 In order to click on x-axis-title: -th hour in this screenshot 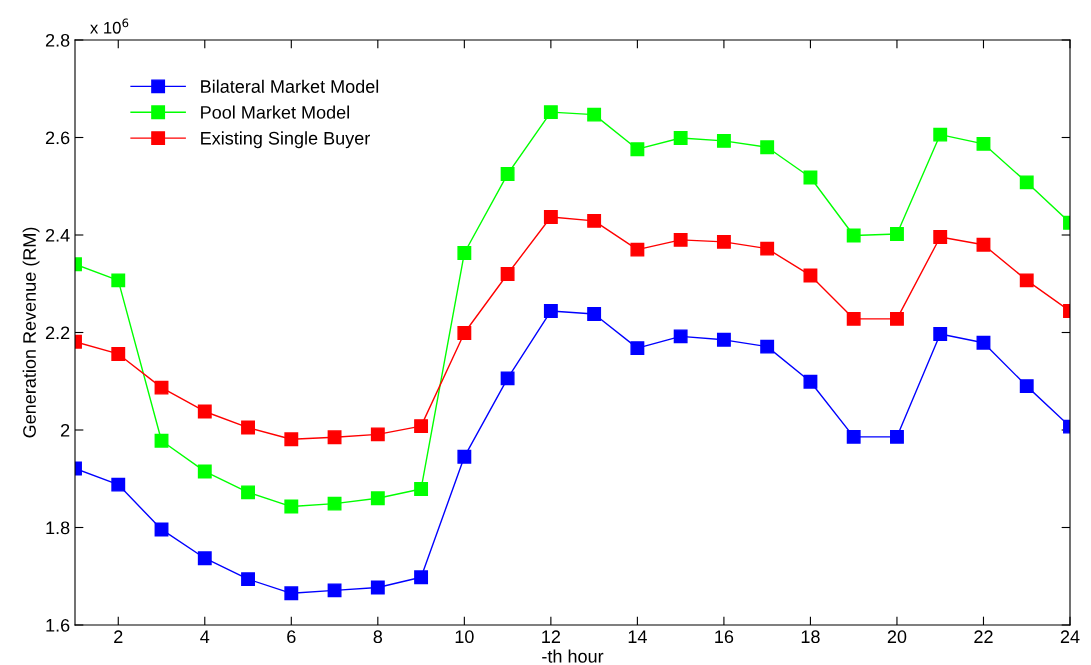, I will do `click(573, 656)`.